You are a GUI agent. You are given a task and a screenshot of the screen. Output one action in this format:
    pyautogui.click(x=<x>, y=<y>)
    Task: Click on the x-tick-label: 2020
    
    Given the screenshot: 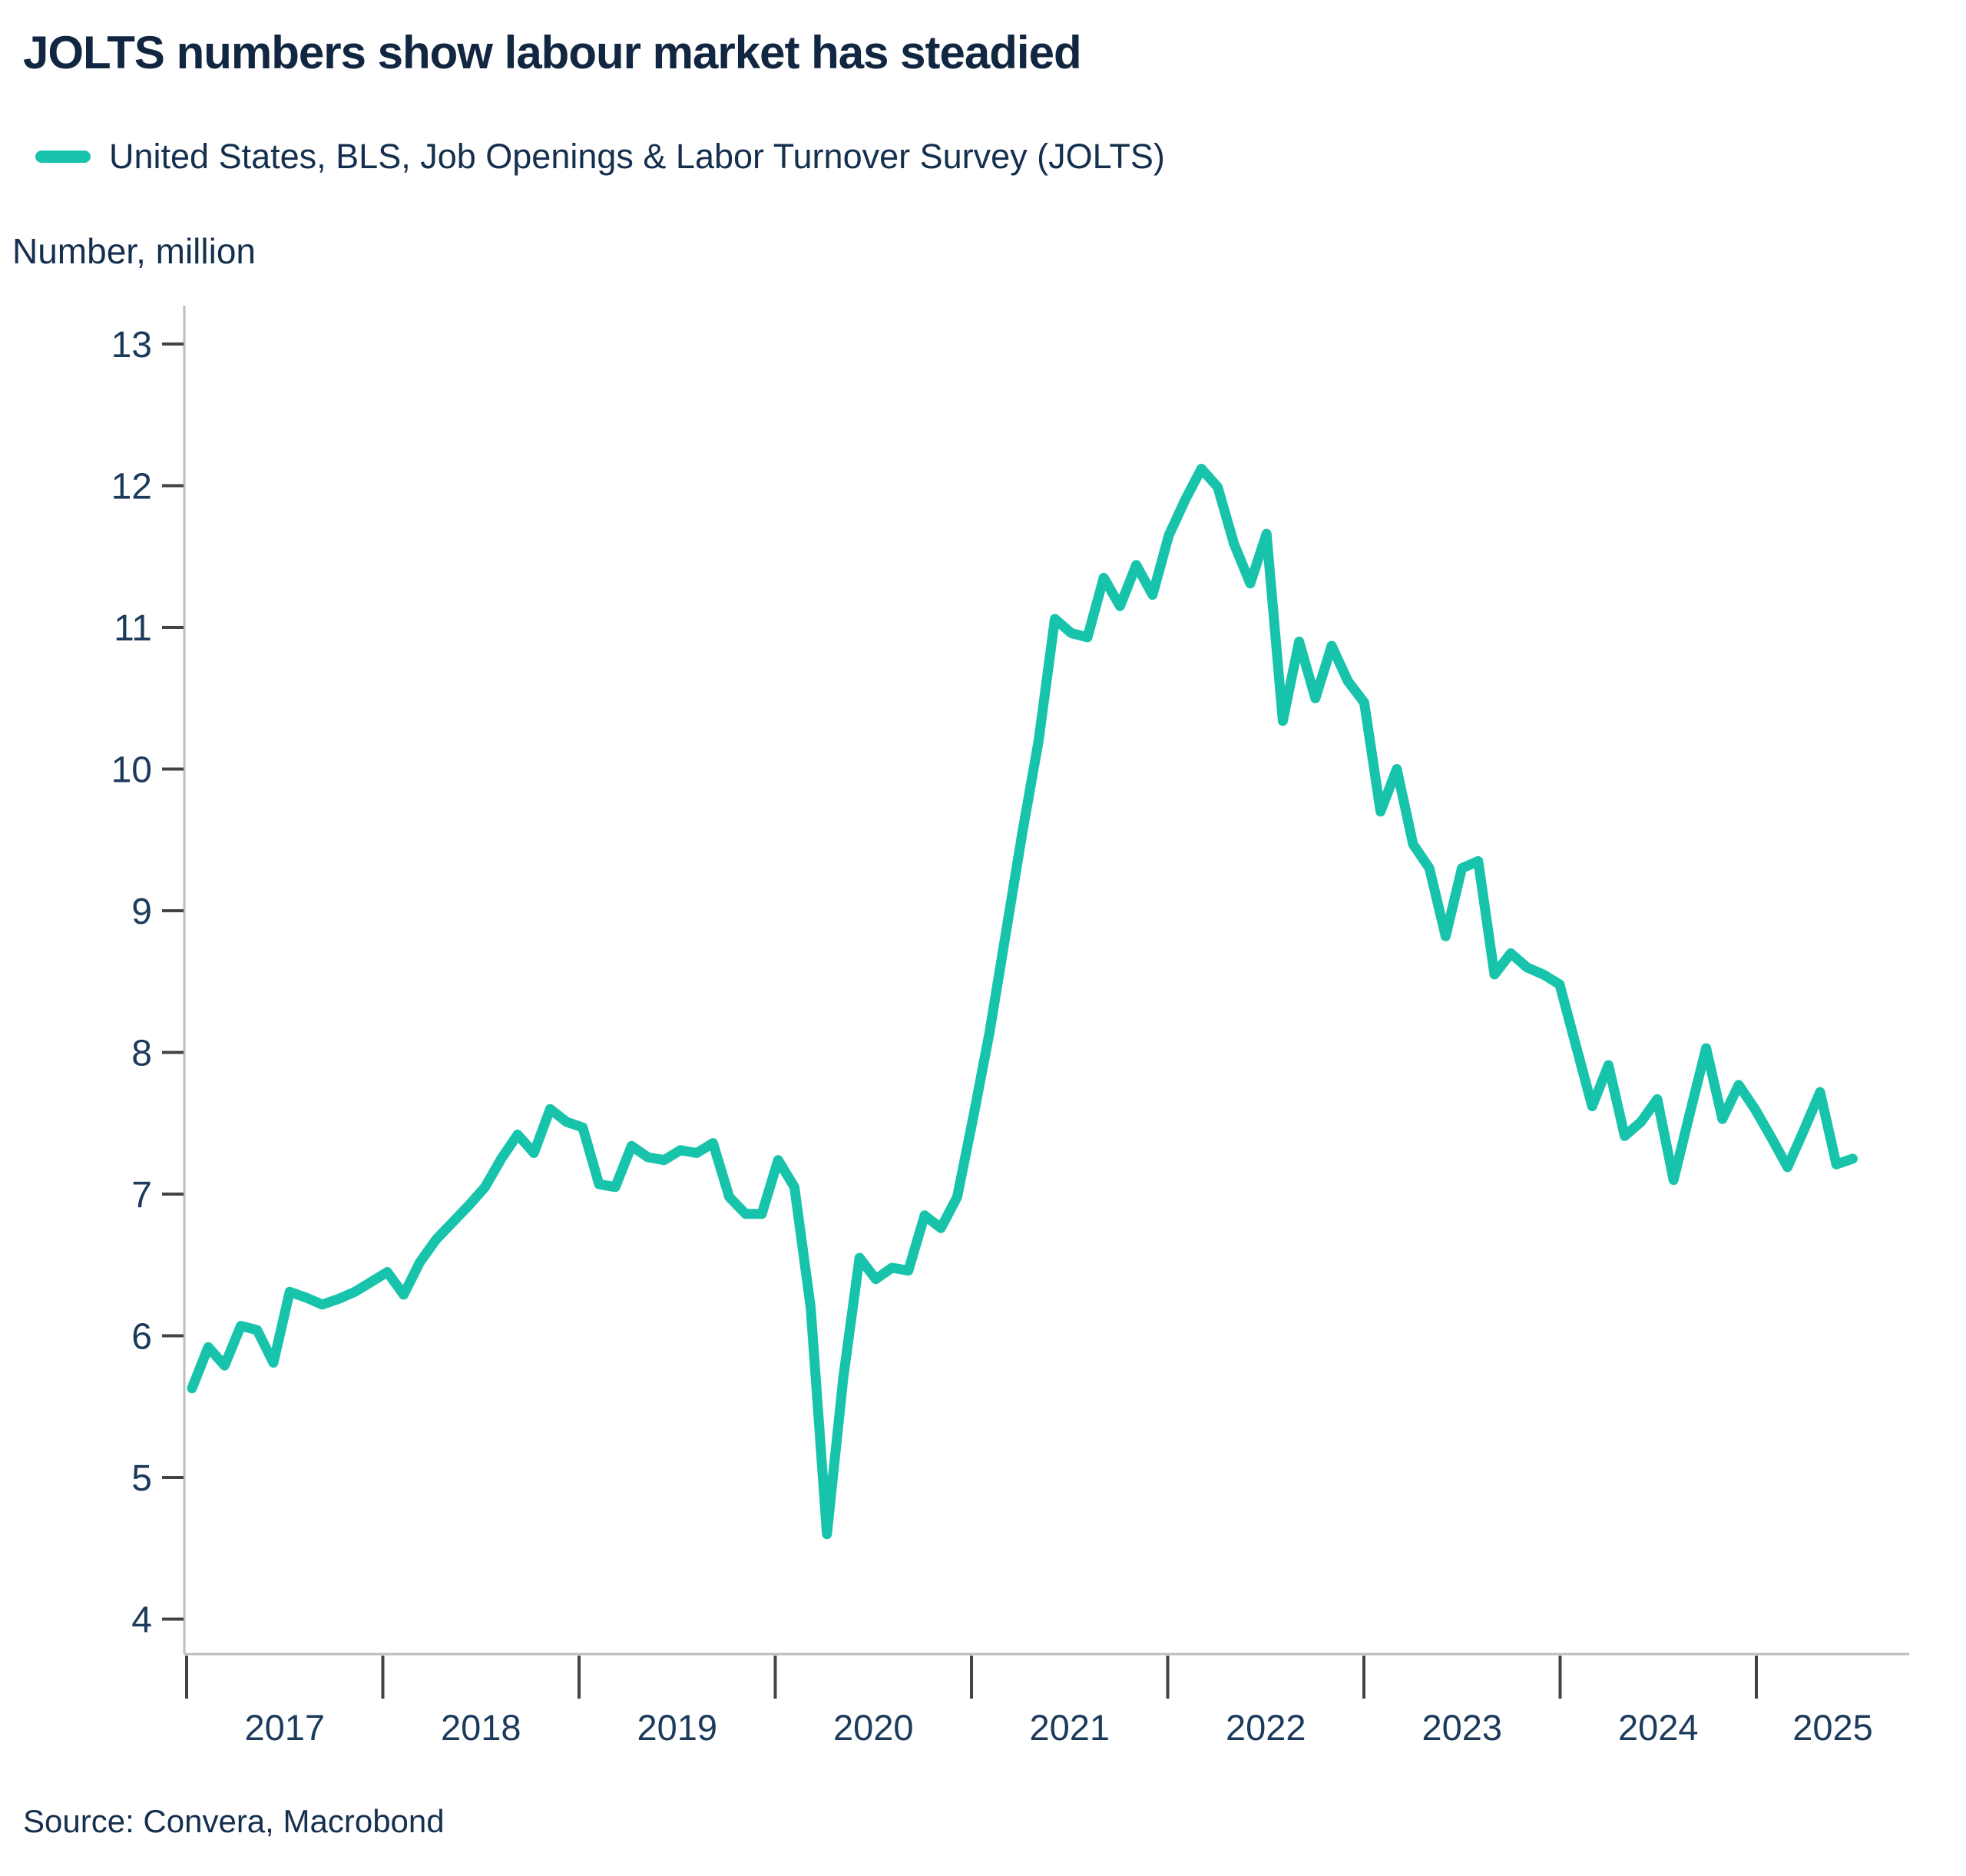 What is the action you would take?
    pyautogui.click(x=873, y=1727)
    